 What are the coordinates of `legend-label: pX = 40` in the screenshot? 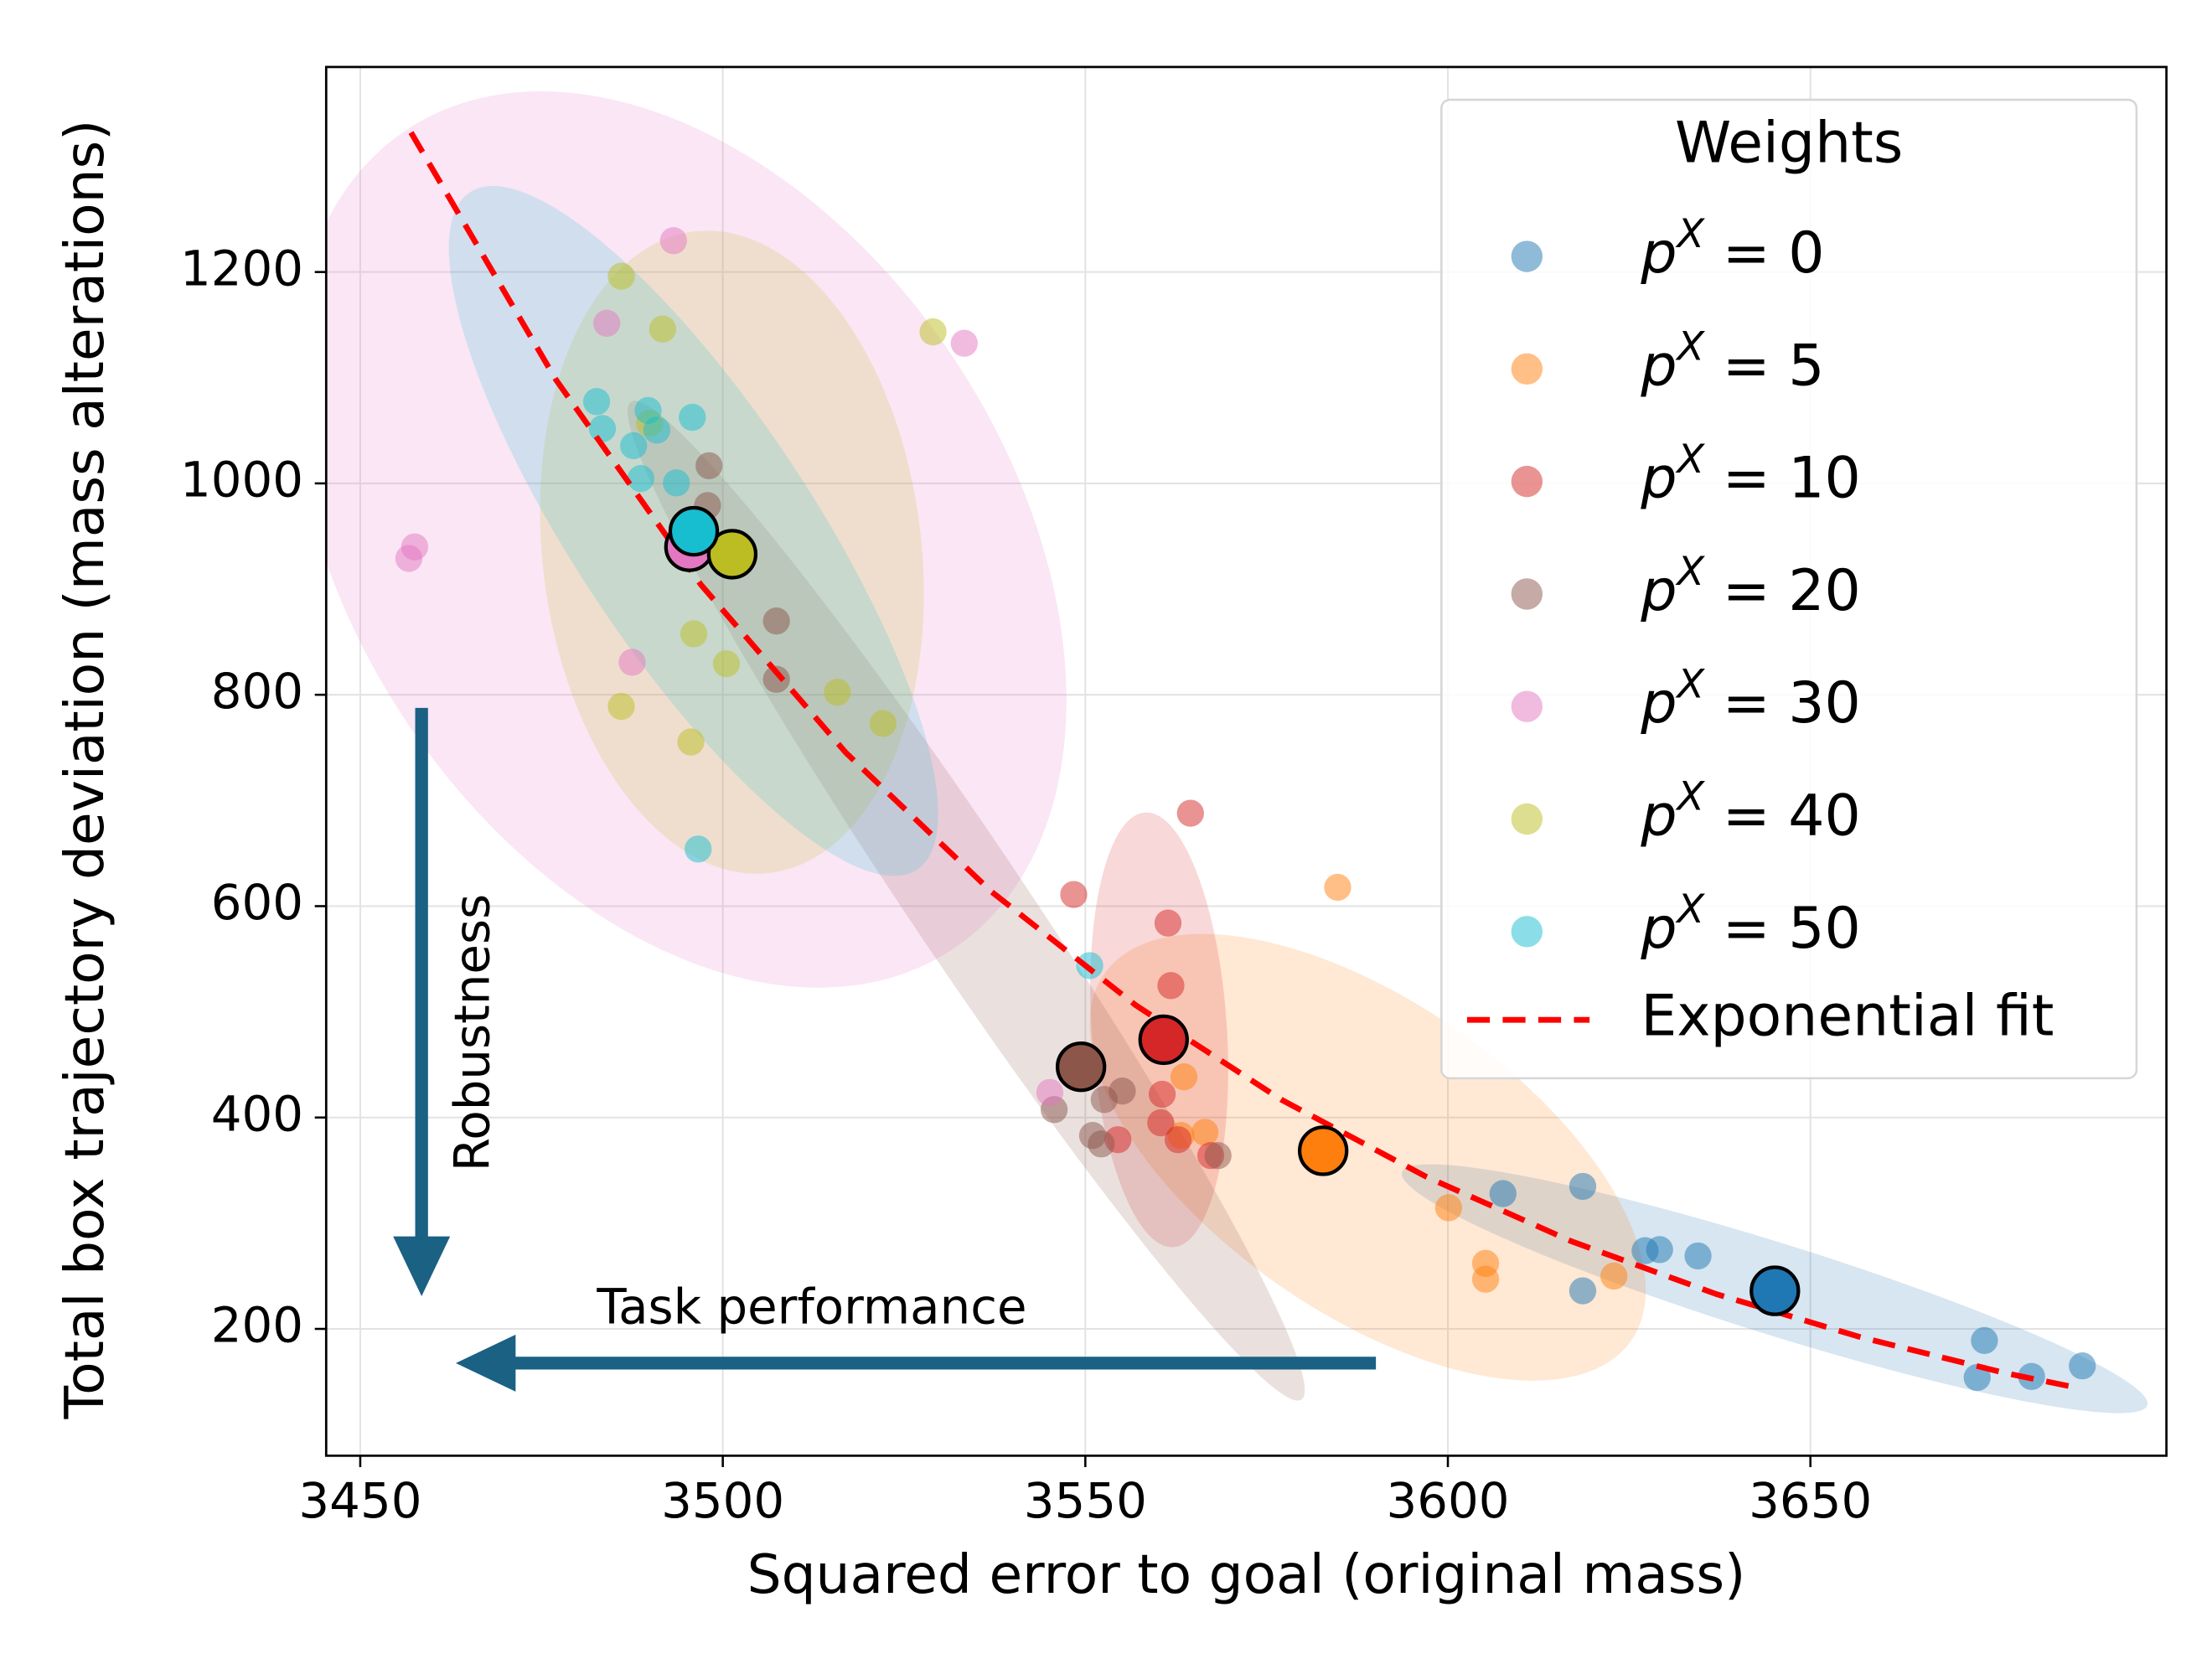 It's located at (1750, 811).